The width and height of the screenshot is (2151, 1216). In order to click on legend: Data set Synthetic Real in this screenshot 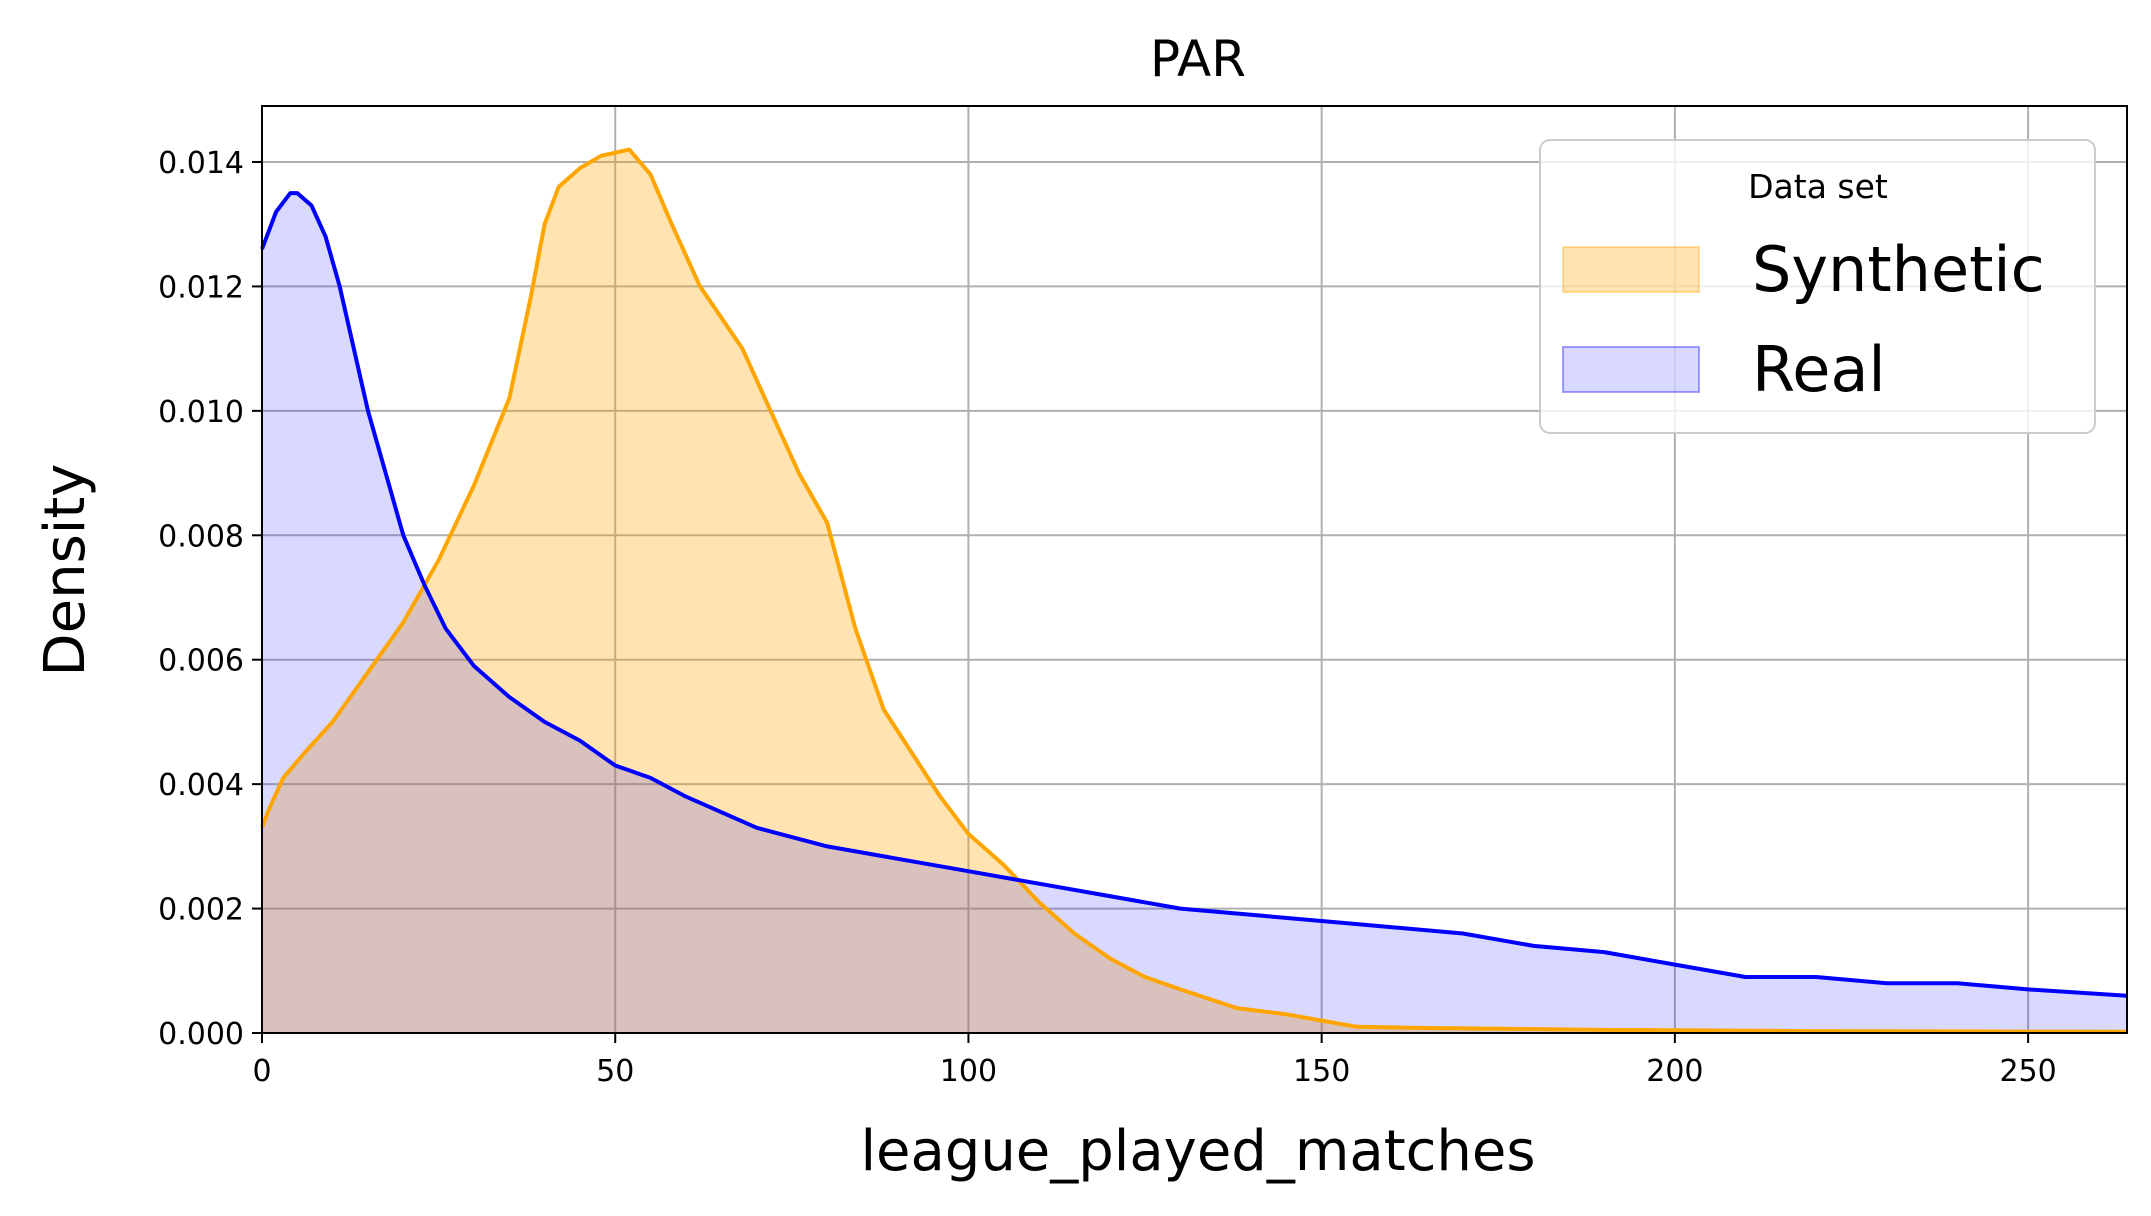, I will do `click(1817, 286)`.